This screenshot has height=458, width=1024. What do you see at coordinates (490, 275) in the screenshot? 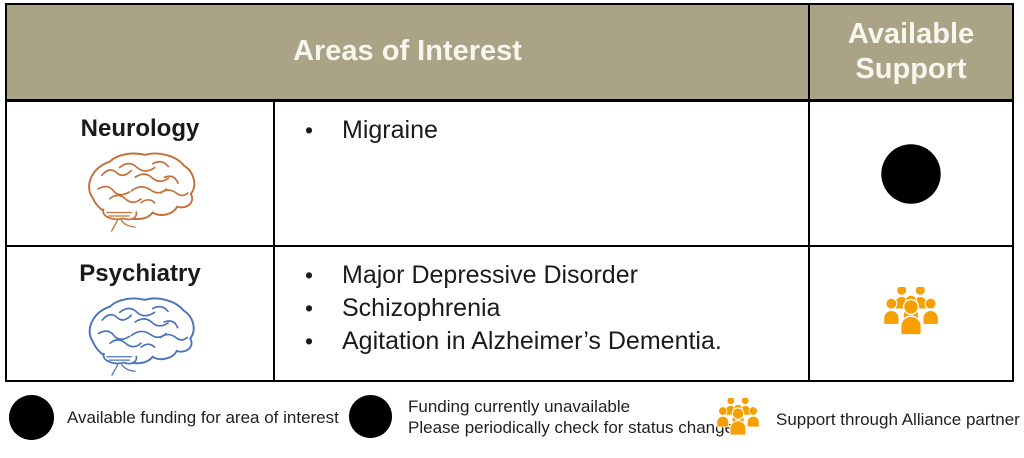
I see `bullet-text: Major Depressive Disorder` at bounding box center [490, 275].